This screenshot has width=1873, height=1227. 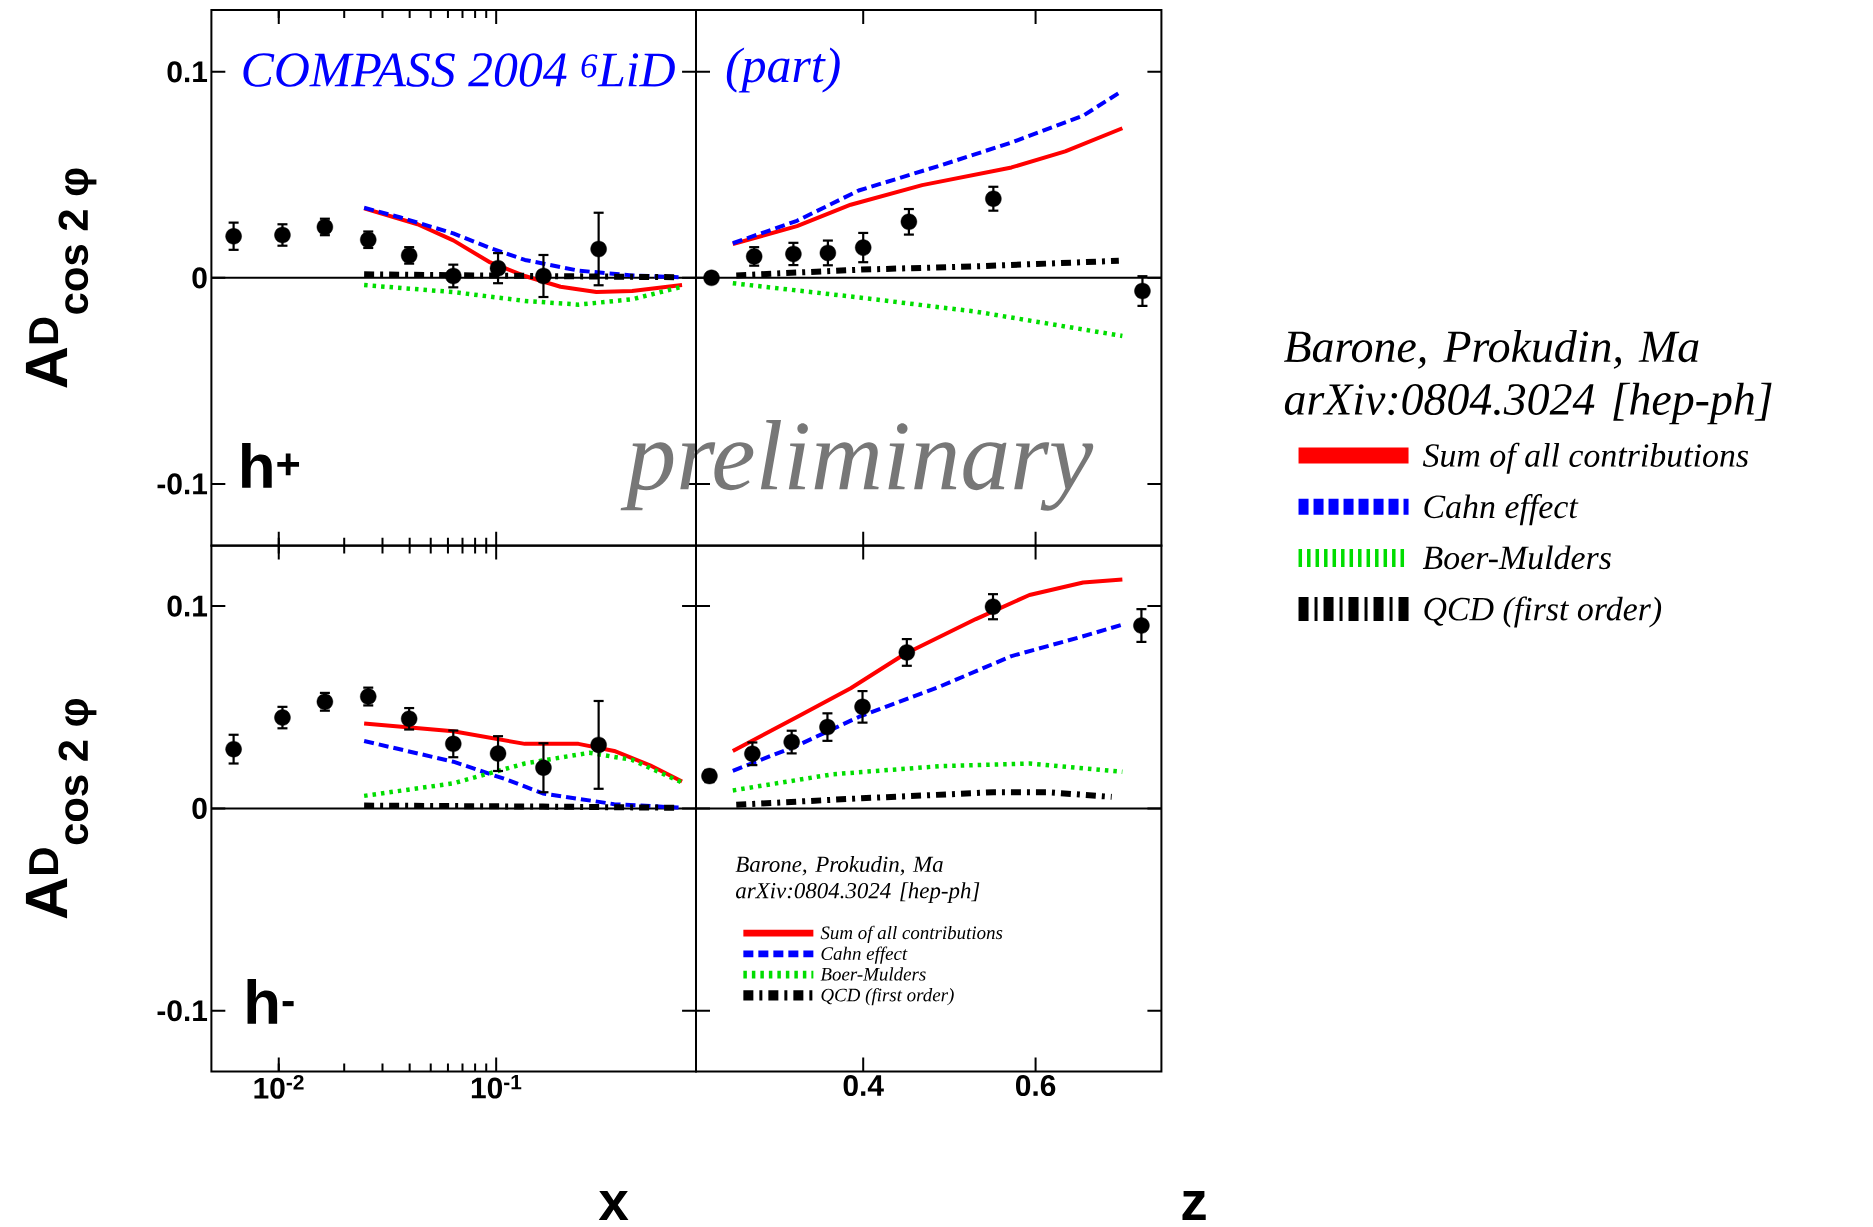 I want to click on x-axis-title: x, so click(x=613, y=1206).